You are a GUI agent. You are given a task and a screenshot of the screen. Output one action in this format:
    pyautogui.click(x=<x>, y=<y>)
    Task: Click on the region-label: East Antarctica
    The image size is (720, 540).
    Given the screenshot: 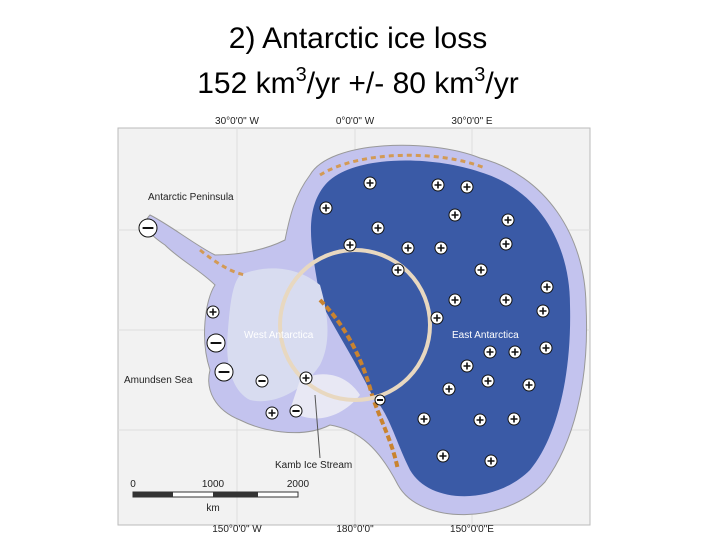 What is the action you would take?
    pyautogui.click(x=485, y=335)
    